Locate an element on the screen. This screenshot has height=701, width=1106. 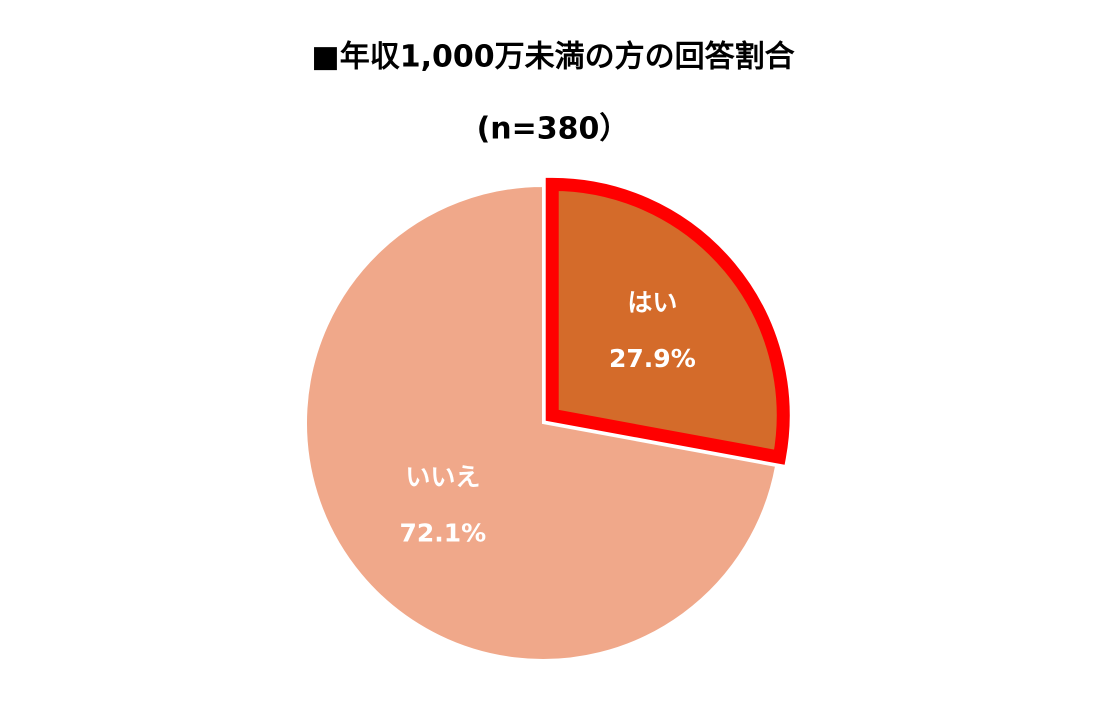
chart-title: ■年収1,000万未満の方の回答割合 is located at coordinates (552, 57).